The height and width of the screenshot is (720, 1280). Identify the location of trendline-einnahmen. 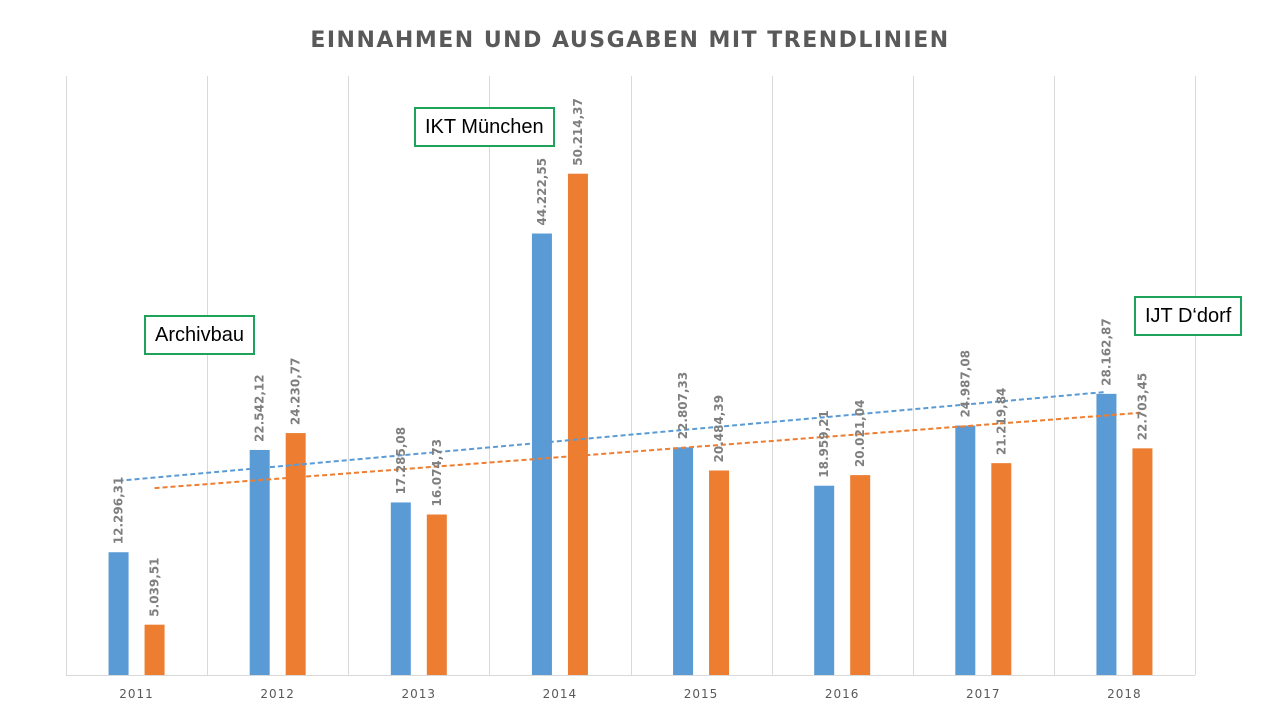
(612, 436).